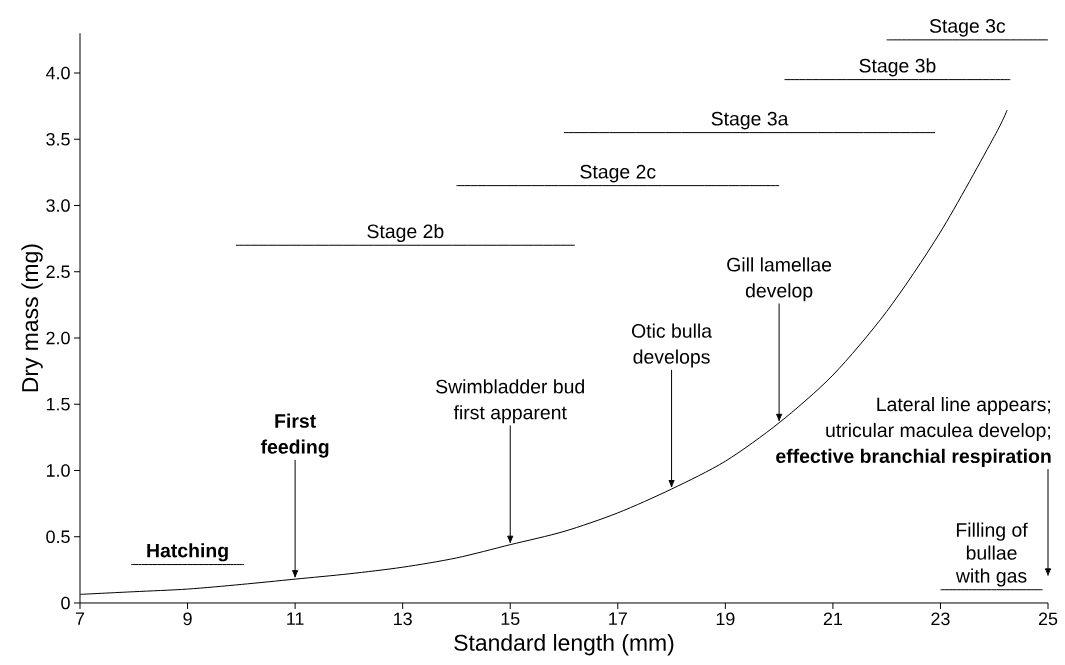 The height and width of the screenshot is (665, 1065). Describe the element at coordinates (750, 120) in the screenshot. I see `series-label: Stage 3a` at that location.